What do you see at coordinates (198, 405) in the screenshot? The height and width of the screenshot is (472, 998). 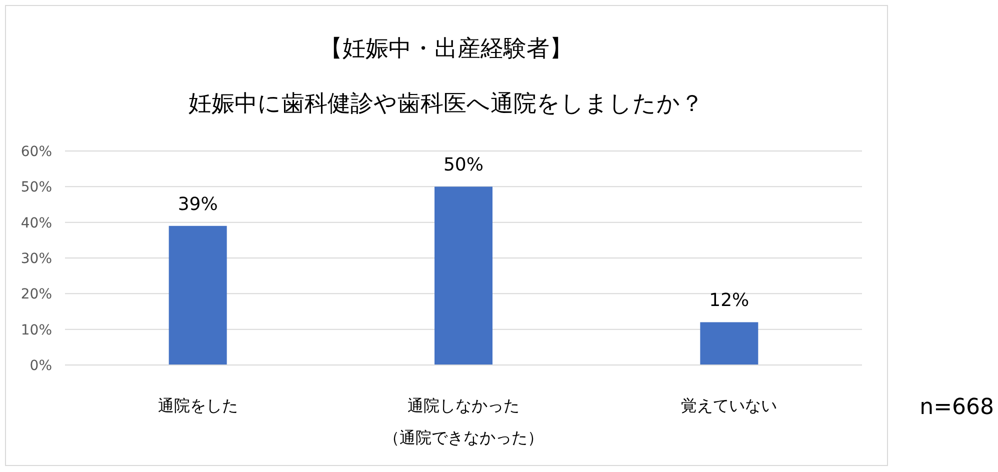 I see `x-tick-label: 通院をした` at bounding box center [198, 405].